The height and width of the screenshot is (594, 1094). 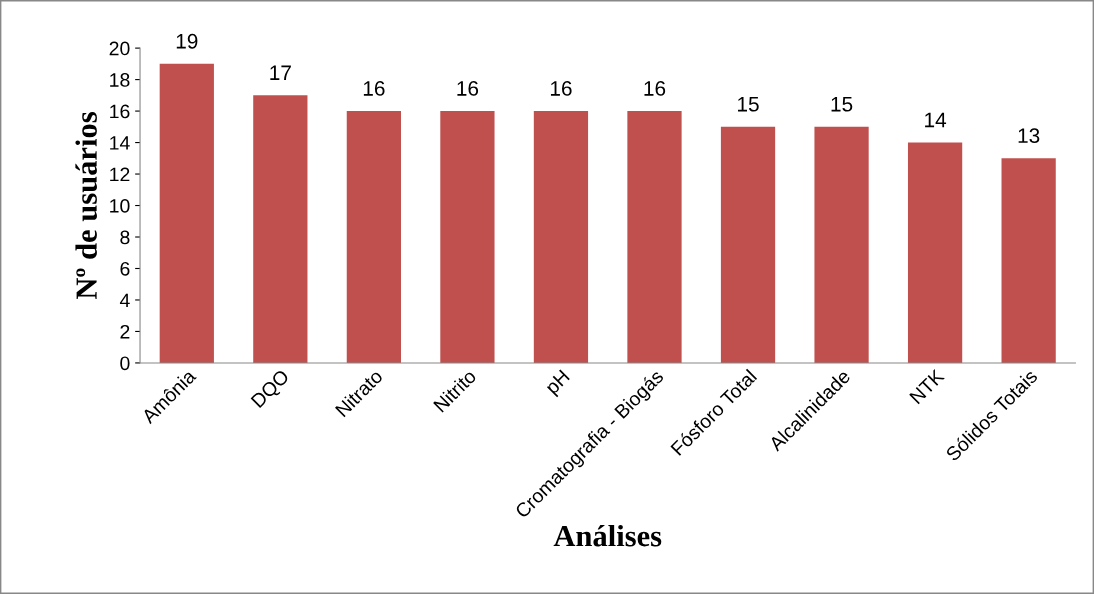 What do you see at coordinates (120, 111) in the screenshot?
I see `y-tick-label: 16` at bounding box center [120, 111].